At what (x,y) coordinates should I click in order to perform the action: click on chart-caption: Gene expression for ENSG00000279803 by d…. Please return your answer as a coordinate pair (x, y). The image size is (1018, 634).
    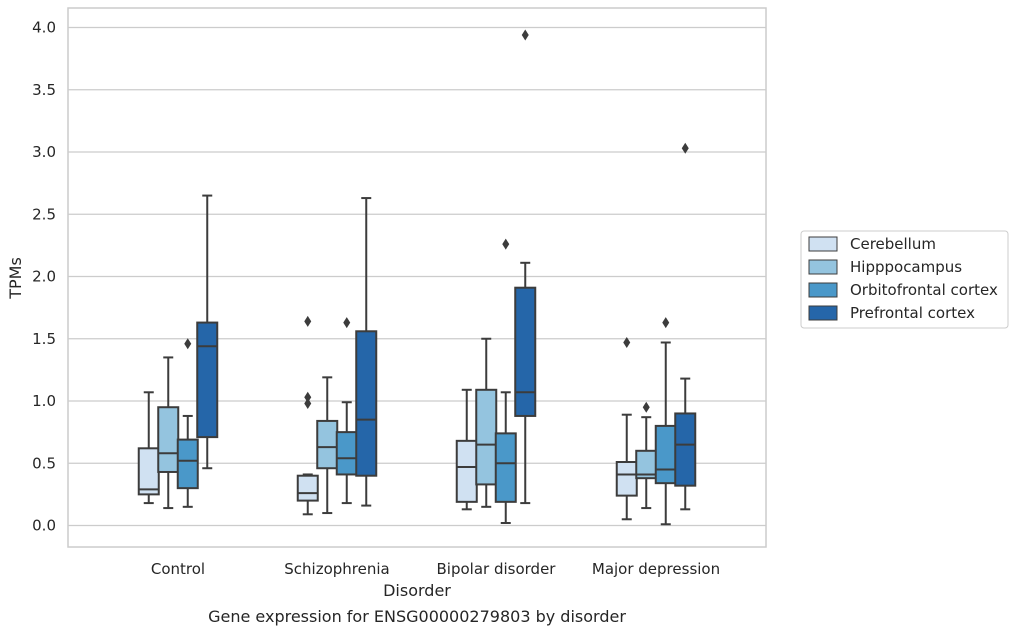
    Looking at the image, I should click on (417, 616).